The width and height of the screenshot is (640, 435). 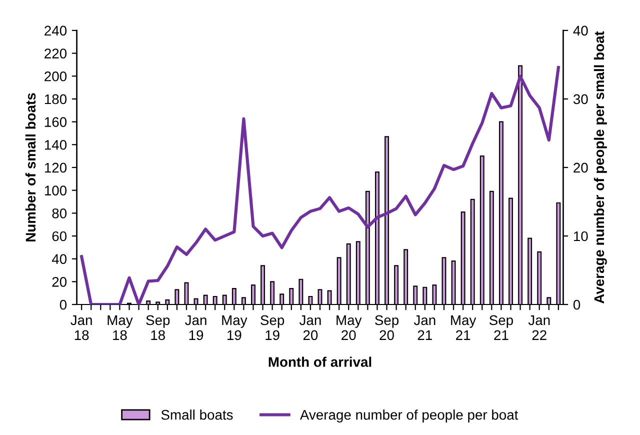 I want to click on y-tick-label: 160, so click(x=55, y=122).